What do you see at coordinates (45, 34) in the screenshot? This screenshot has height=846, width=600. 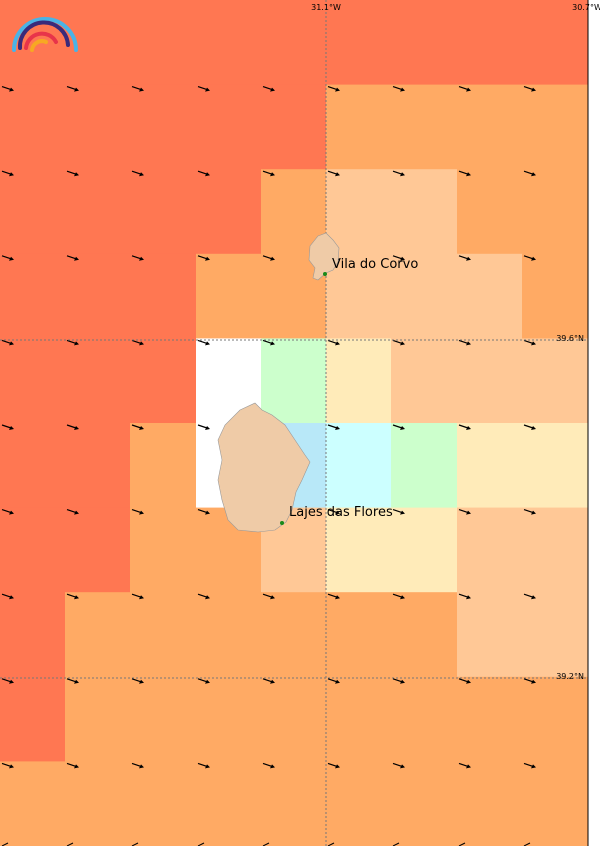 I see `logo` at bounding box center [45, 34].